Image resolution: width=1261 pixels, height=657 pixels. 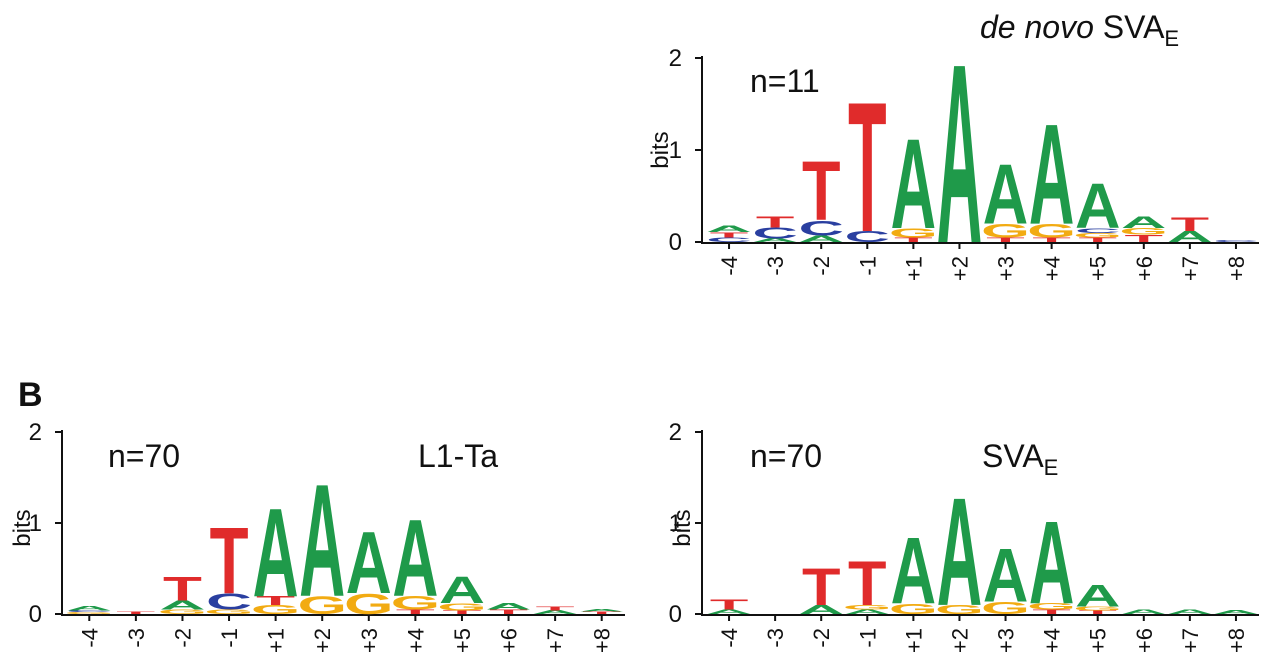 I want to click on chart-title: SVAE, so click(x=1020, y=459).